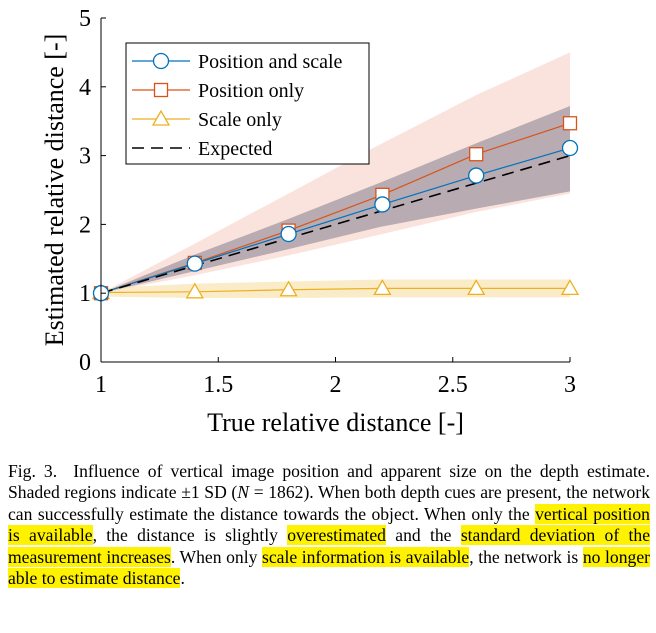  I want to click on caption-text-3: , the distance is slightly, so click(190, 535).